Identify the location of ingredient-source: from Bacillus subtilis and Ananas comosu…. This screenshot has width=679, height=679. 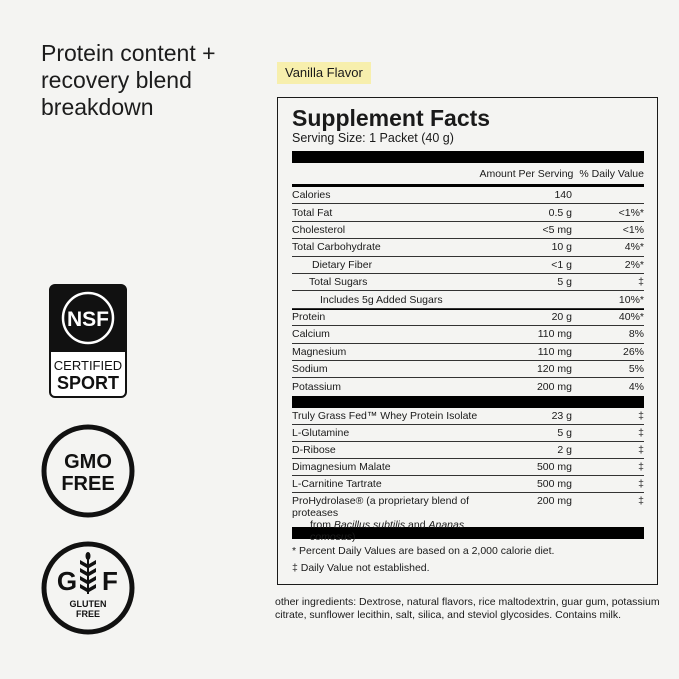
(387, 531).